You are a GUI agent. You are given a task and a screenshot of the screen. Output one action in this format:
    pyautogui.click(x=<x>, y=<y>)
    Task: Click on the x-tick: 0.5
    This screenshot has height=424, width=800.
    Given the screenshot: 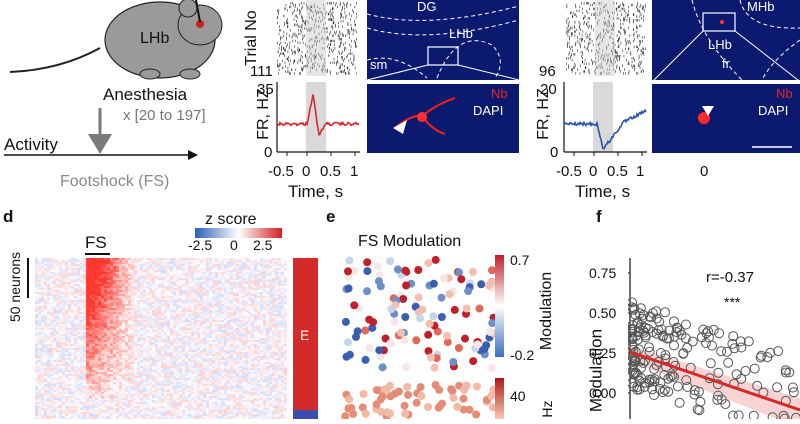 What is the action you would take?
    pyautogui.click(x=330, y=171)
    